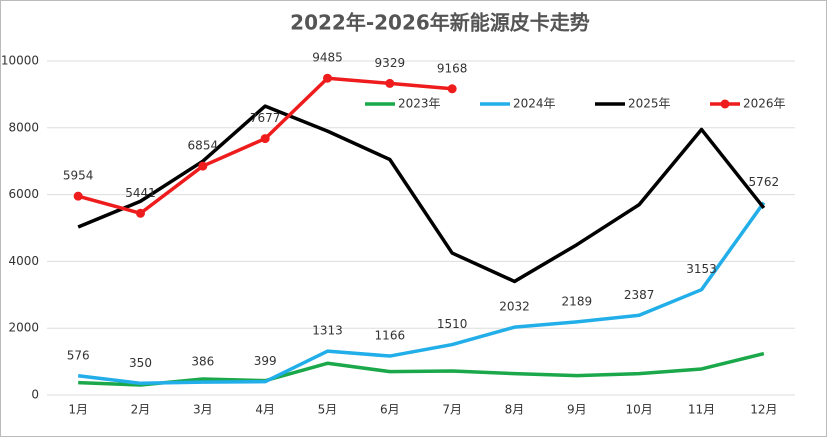  Describe the element at coordinates (23, 261) in the screenshot. I see `y-tick-label: 4000` at that location.